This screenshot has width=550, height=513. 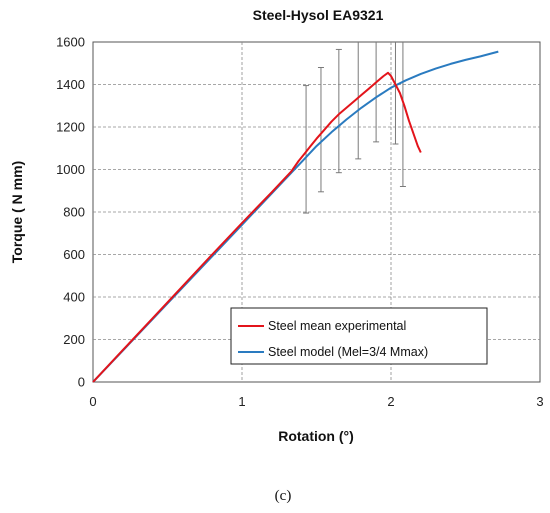 I want to click on y-tick-labels: 0 200 400 600 800 1000 1200 1400 1600, so click(x=70, y=212).